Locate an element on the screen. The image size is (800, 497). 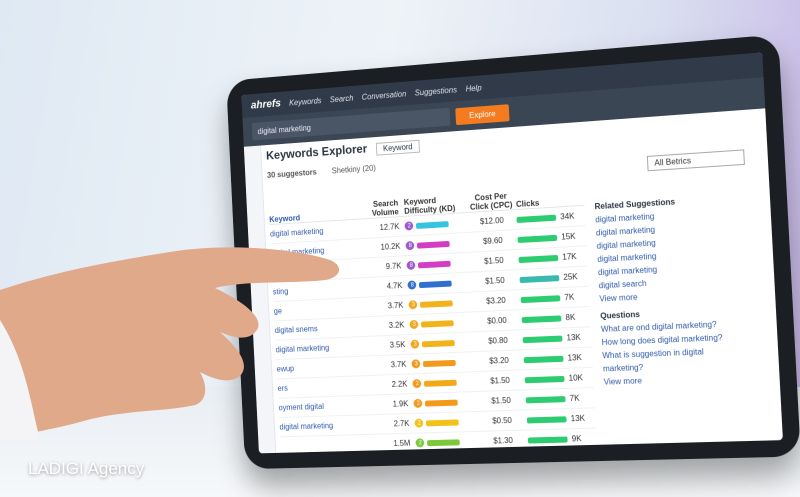
clicks: 10K is located at coordinates (575, 378).